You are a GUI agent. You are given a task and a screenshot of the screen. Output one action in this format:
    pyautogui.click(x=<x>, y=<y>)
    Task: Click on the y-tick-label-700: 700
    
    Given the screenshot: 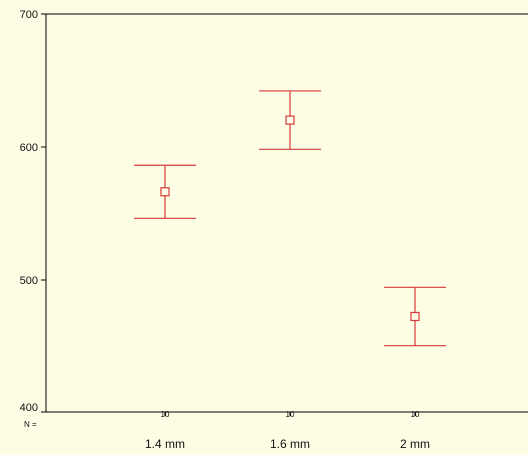 What is the action you would take?
    pyautogui.click(x=29, y=15)
    